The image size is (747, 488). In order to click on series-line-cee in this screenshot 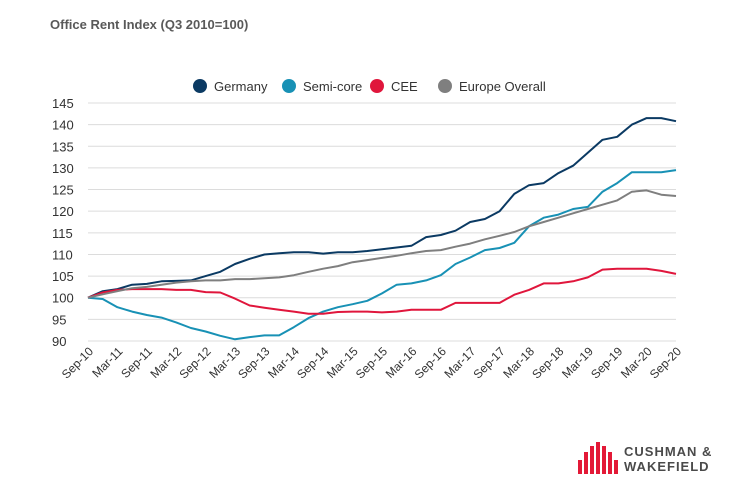, I will do `click(382, 291)`.